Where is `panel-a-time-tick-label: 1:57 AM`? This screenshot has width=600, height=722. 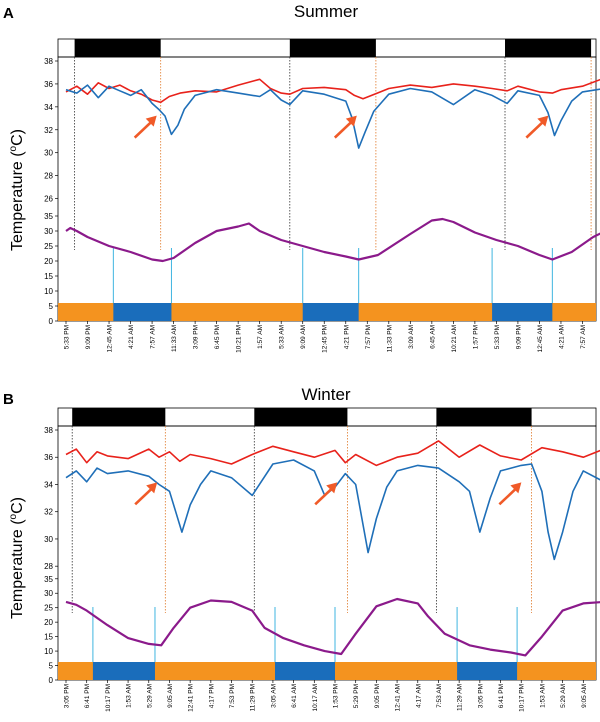
panel-a-time-tick-label: 1:57 AM is located at coordinates (260, 337).